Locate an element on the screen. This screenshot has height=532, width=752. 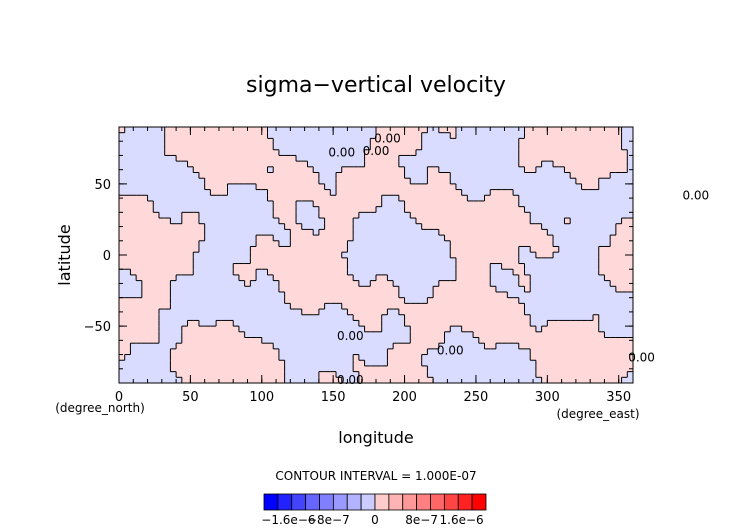
y-axis-unit: (degree_north) is located at coordinates (100, 408).